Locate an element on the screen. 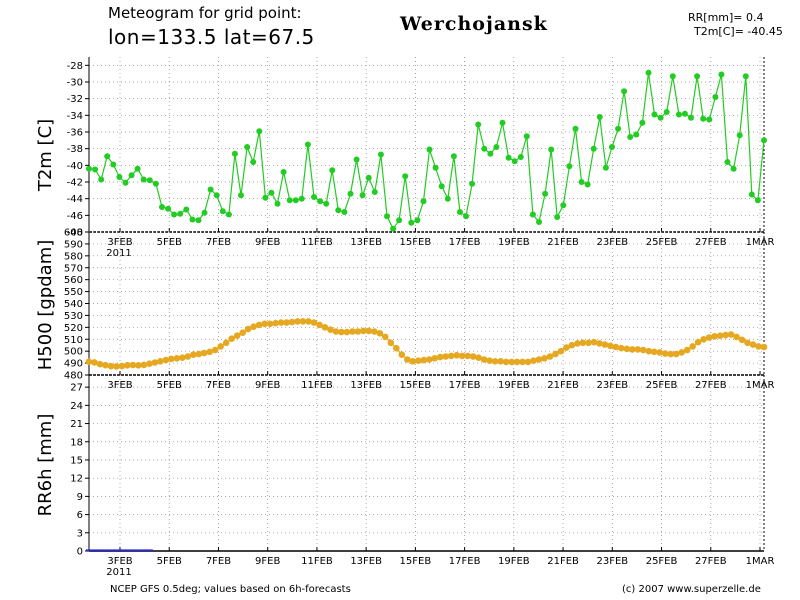 Image resolution: width=800 pixels, height=600 pixels. y-tick-label: 590 is located at coordinates (73, 244).